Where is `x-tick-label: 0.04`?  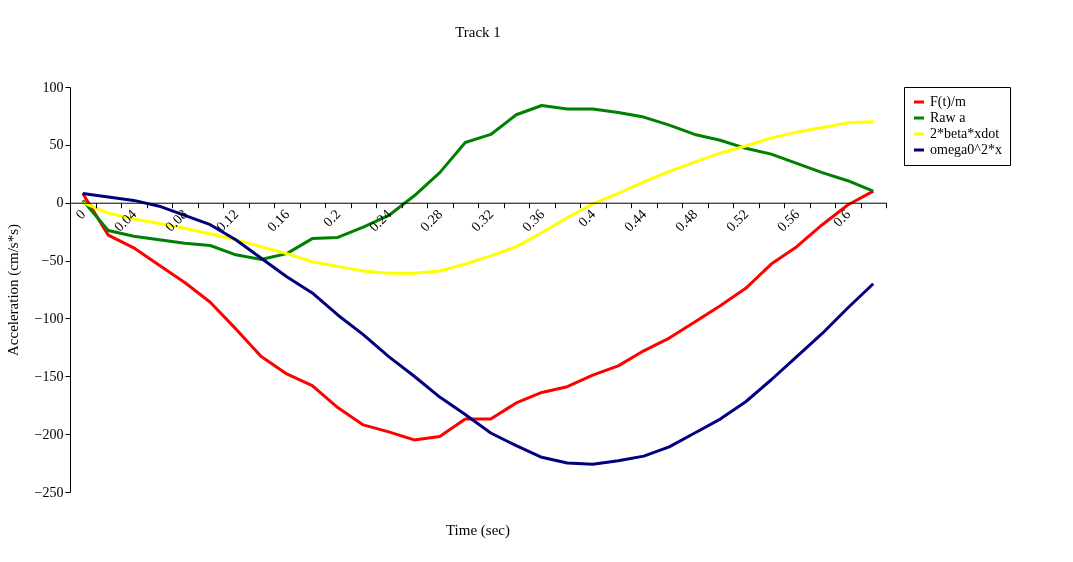
x-tick-label: 0.04 is located at coordinates (125, 220).